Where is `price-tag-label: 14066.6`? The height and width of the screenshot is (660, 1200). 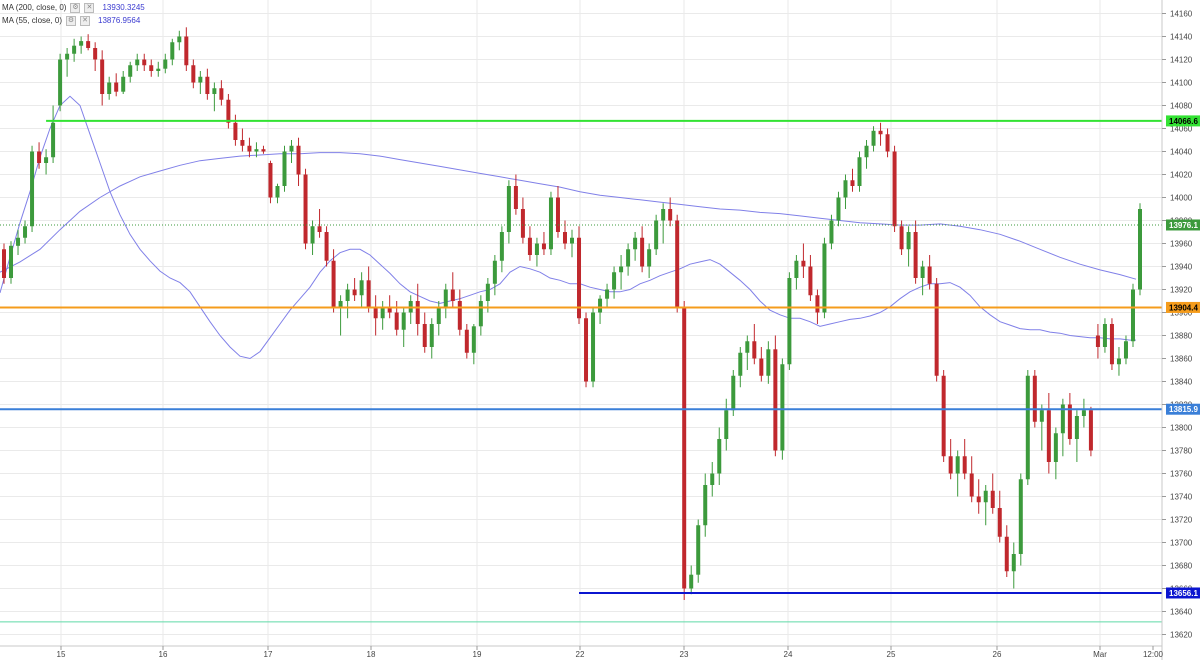
price-tag-label: 14066.6 is located at coordinates (1183, 121).